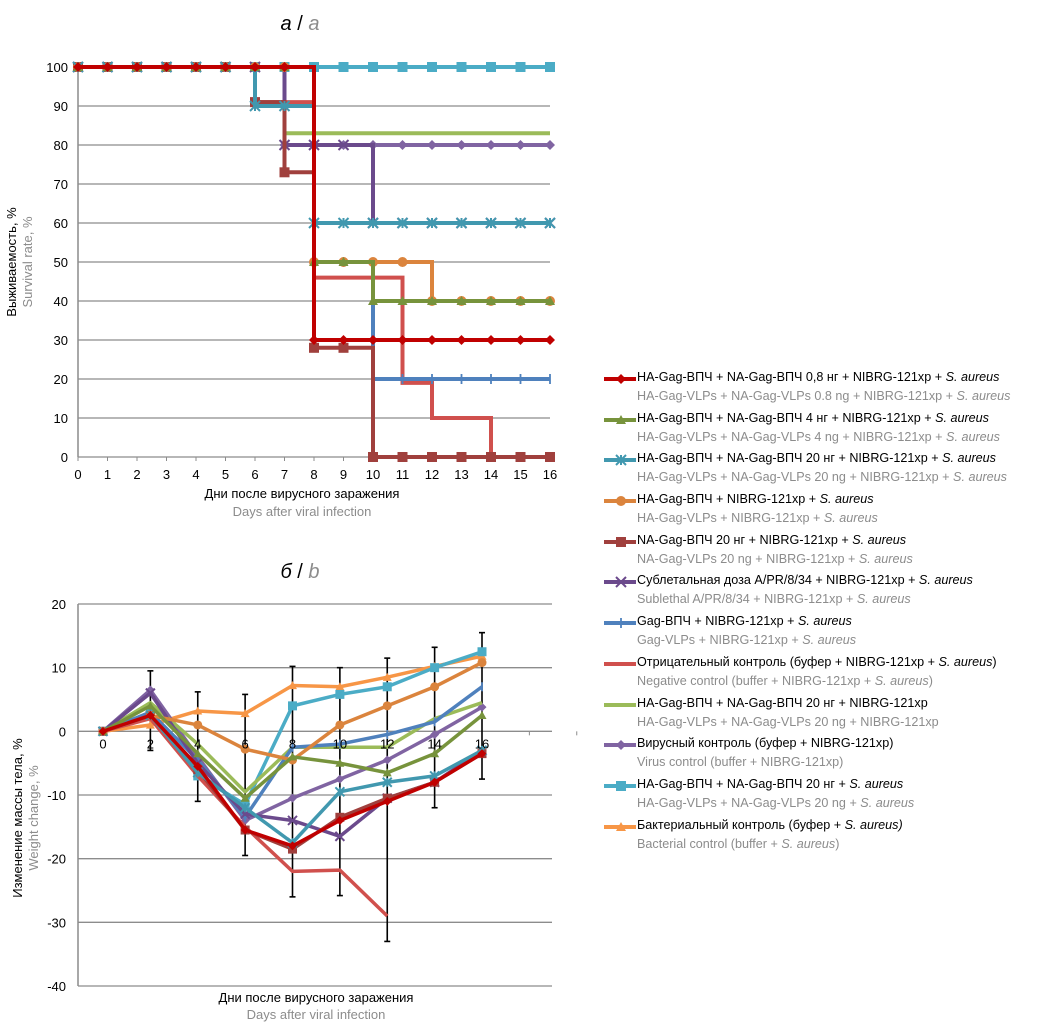 This screenshot has width=1042, height=1027. I want to click on legend-label-ru: Вирусный контроль (буфер + NIBRG-121xp), so click(765, 743).